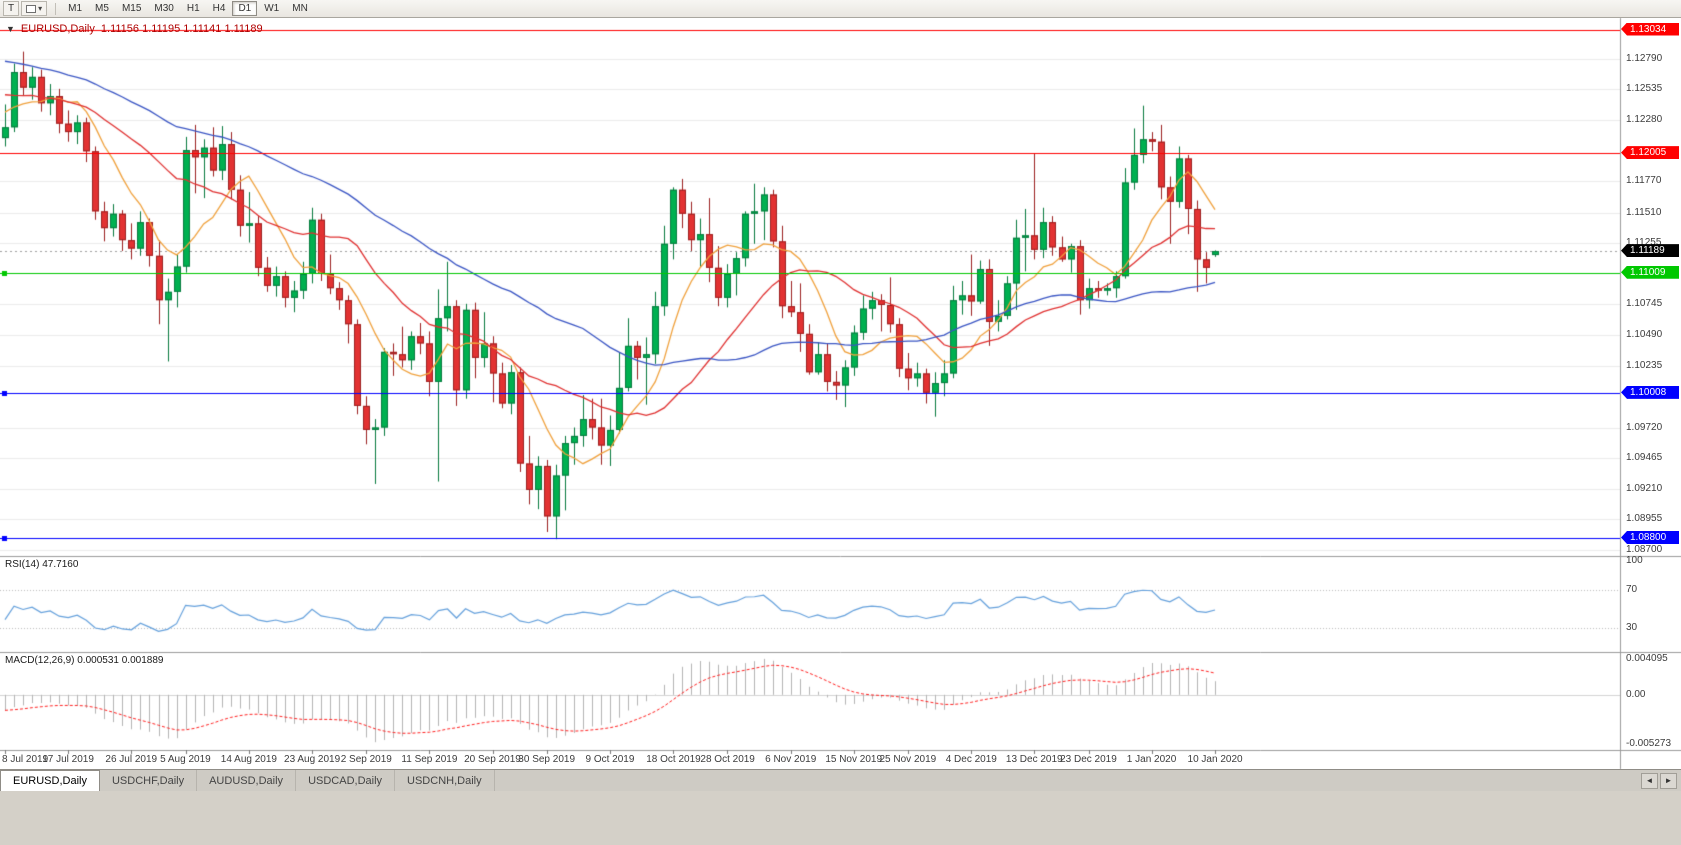 The image size is (1681, 845). I want to click on tab-usdchf-daily: USDCHF,Daily, so click(149, 780).